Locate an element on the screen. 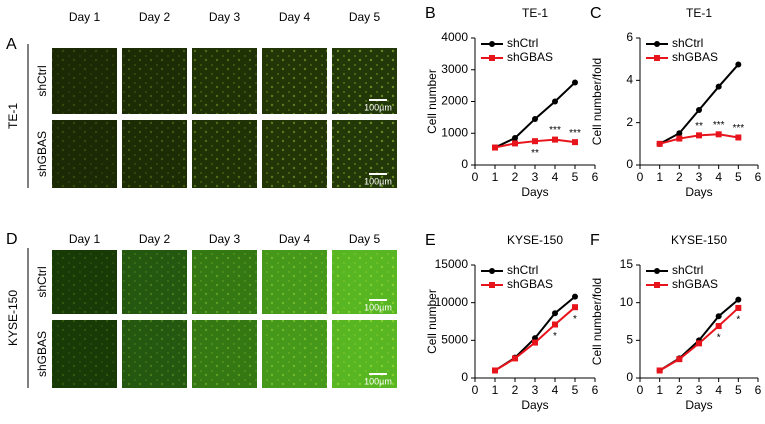 The image size is (765, 424). y-tick-label: 5 is located at coordinates (629, 340).